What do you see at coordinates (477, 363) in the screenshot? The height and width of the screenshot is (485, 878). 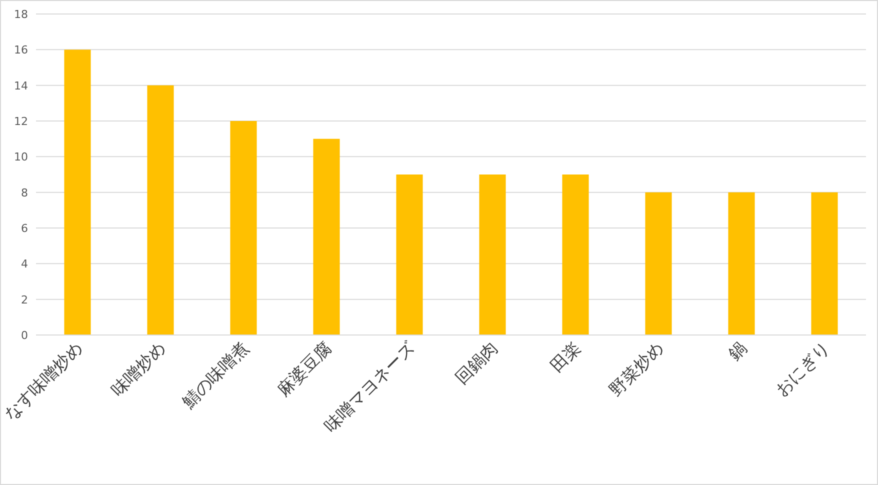 I see `x-tick-label: 回鍋肉` at bounding box center [477, 363].